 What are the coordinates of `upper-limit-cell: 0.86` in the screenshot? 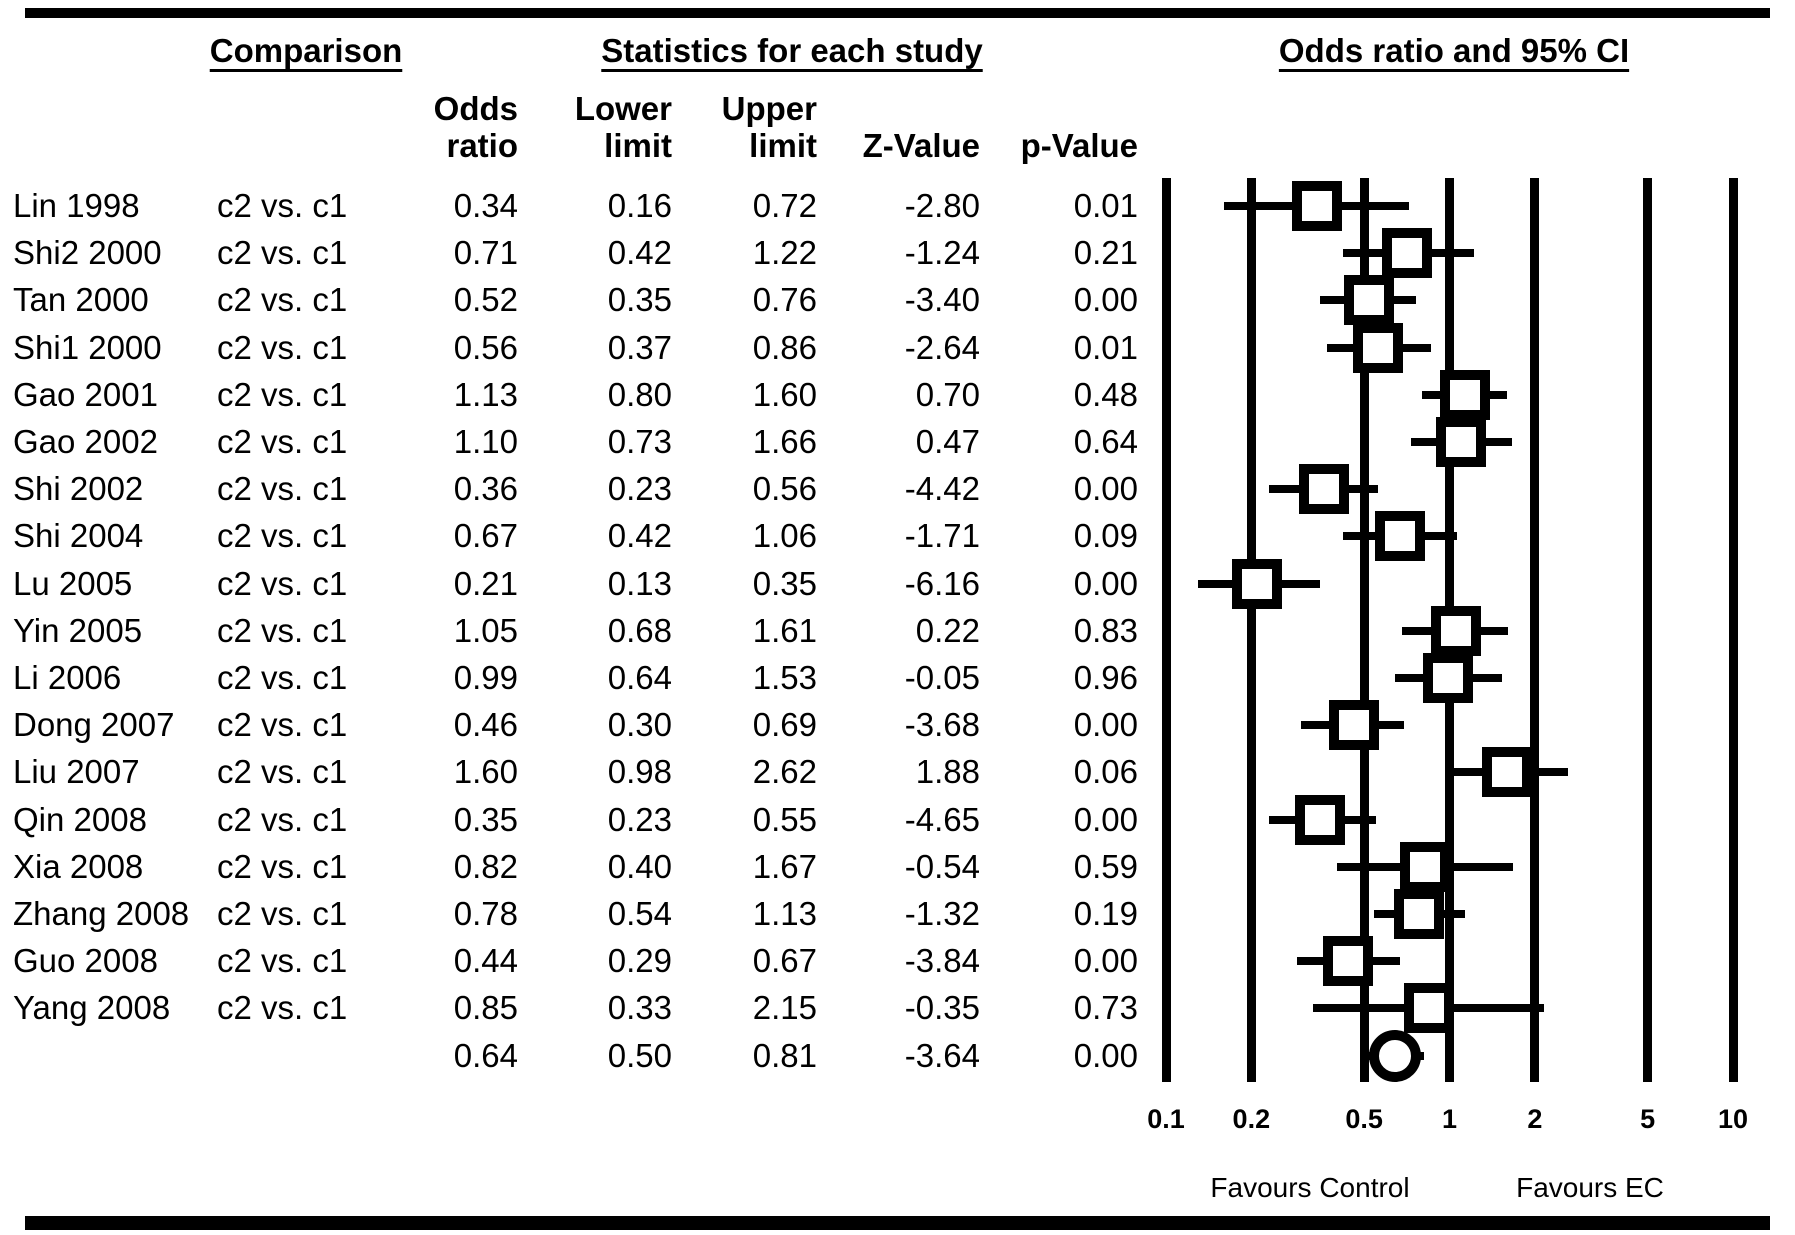 It's located at (784, 347).